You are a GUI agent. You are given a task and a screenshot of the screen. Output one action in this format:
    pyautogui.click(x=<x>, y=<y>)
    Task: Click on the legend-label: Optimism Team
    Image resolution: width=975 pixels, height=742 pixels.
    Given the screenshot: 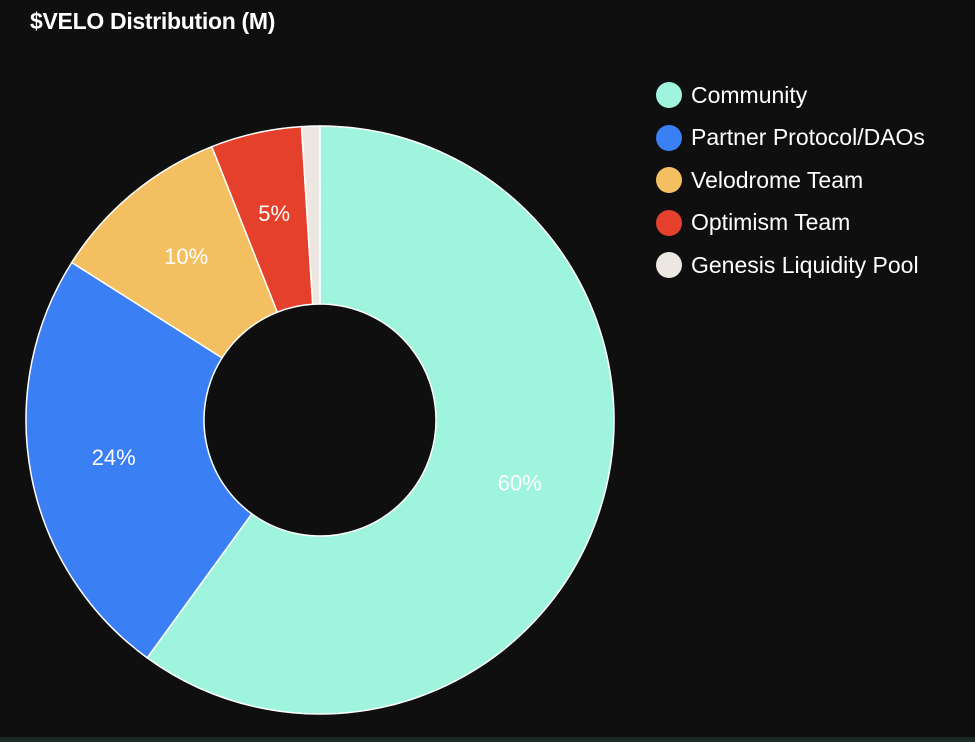 What is the action you would take?
    pyautogui.click(x=771, y=222)
    